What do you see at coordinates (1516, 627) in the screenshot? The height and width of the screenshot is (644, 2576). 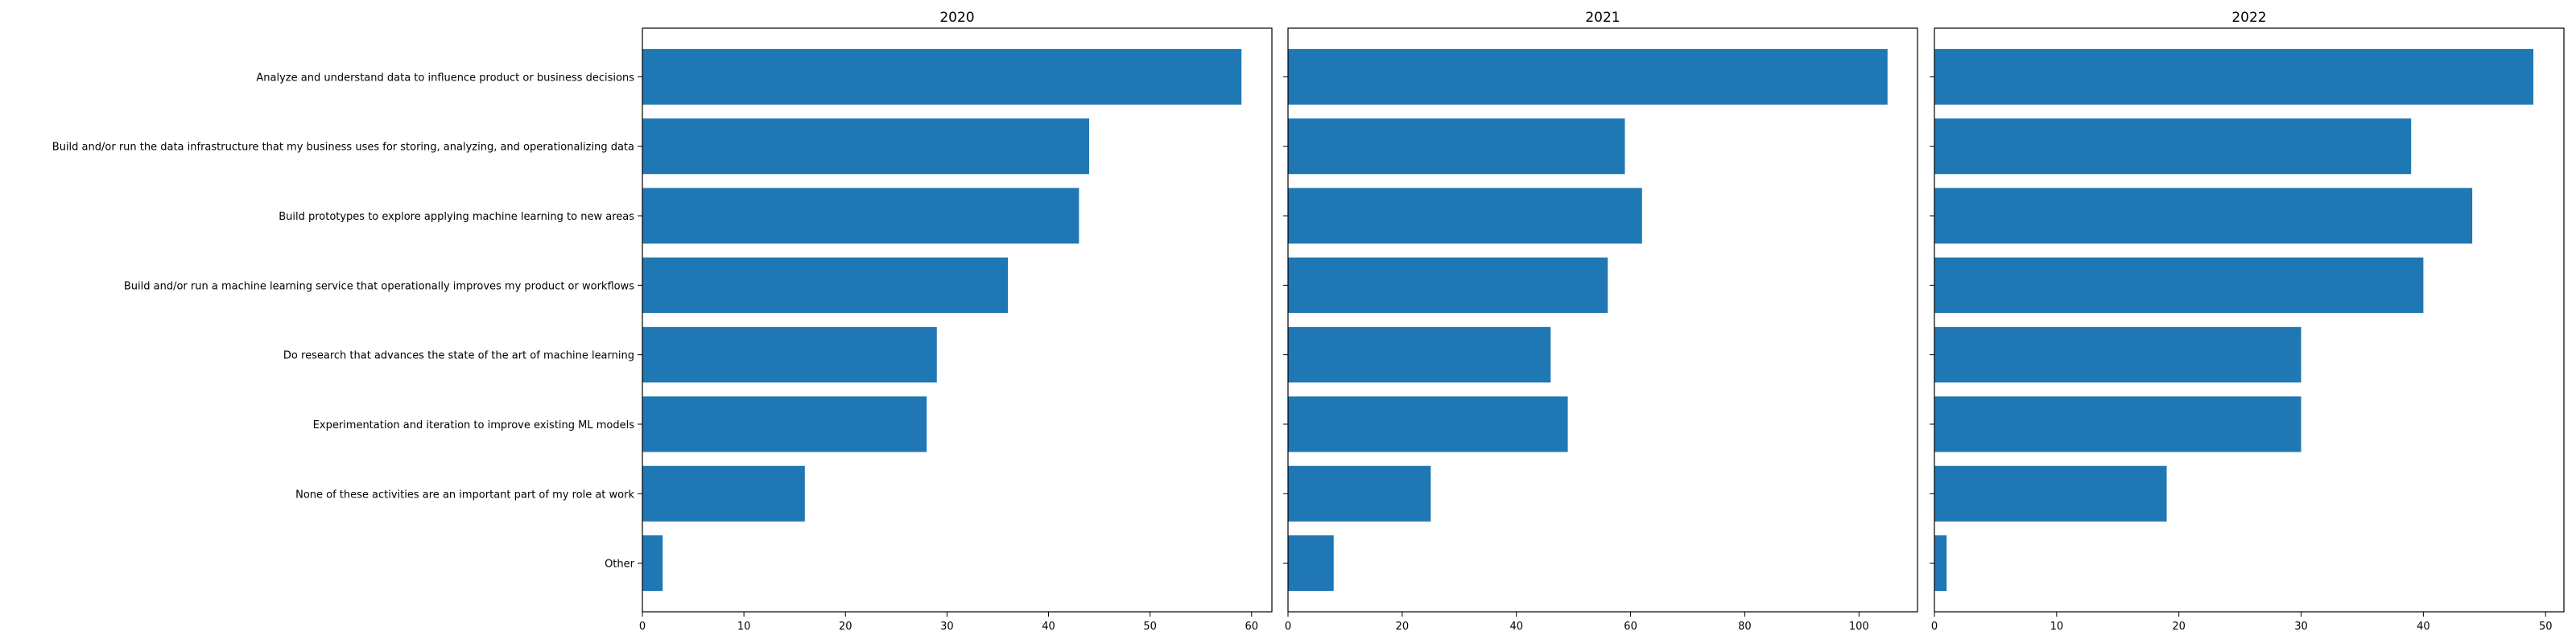 I see `x-tick-label-2021-40: 40` at bounding box center [1516, 627].